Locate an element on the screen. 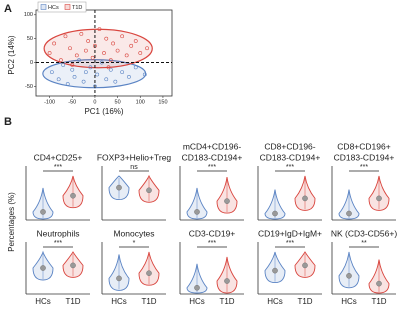 This screenshot has height=320, width=400. significance-label: * is located at coordinates (134, 243).